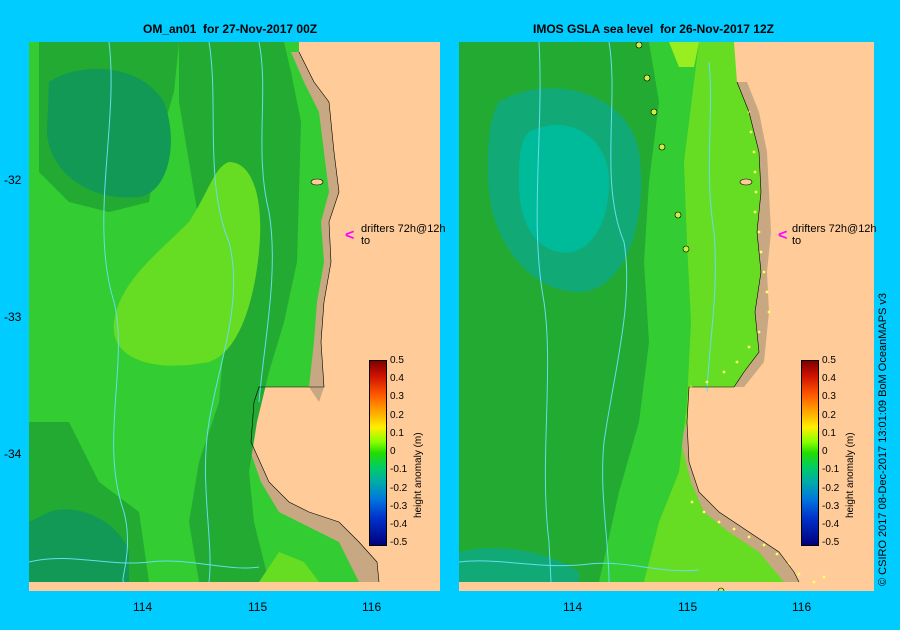 This screenshot has height=630, width=900. What do you see at coordinates (653, 29) in the screenshot?
I see `right-panel-title: IMOS GSLA sea level for 26-Nov-2017 12Z` at bounding box center [653, 29].